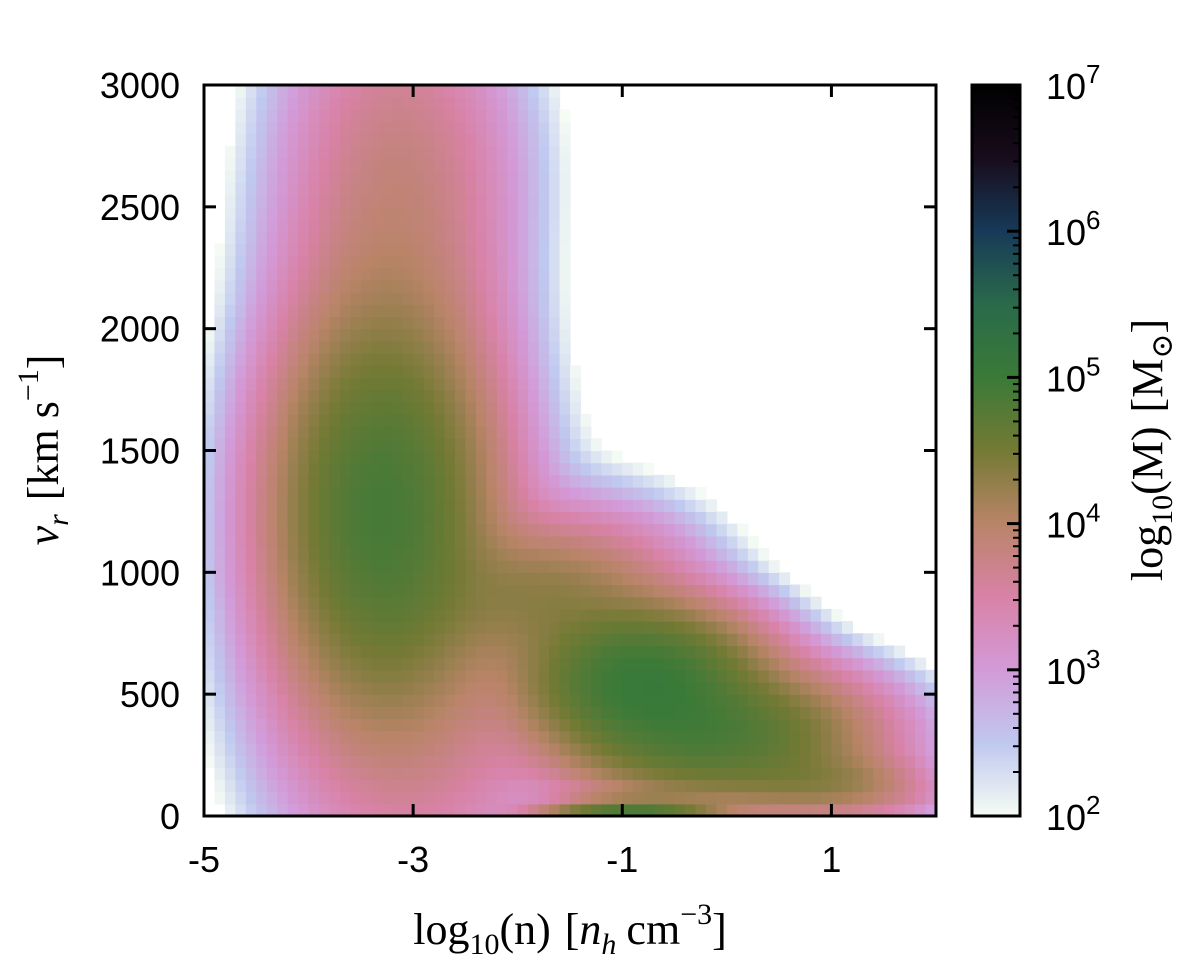  I want to click on colorbar-tick-label: 106, so click(1073, 229).